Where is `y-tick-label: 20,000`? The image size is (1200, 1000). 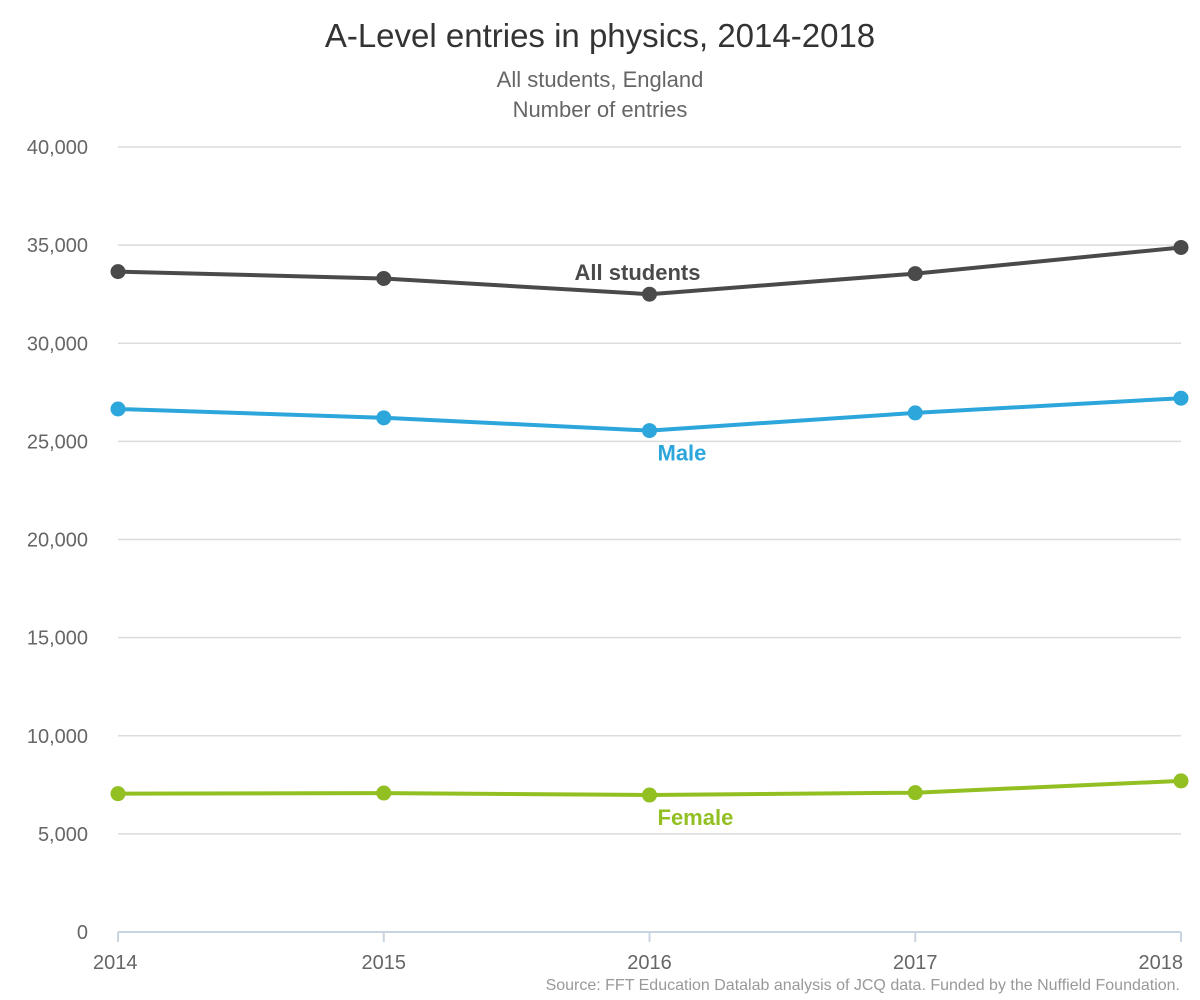
y-tick-label: 20,000 is located at coordinates (57, 541).